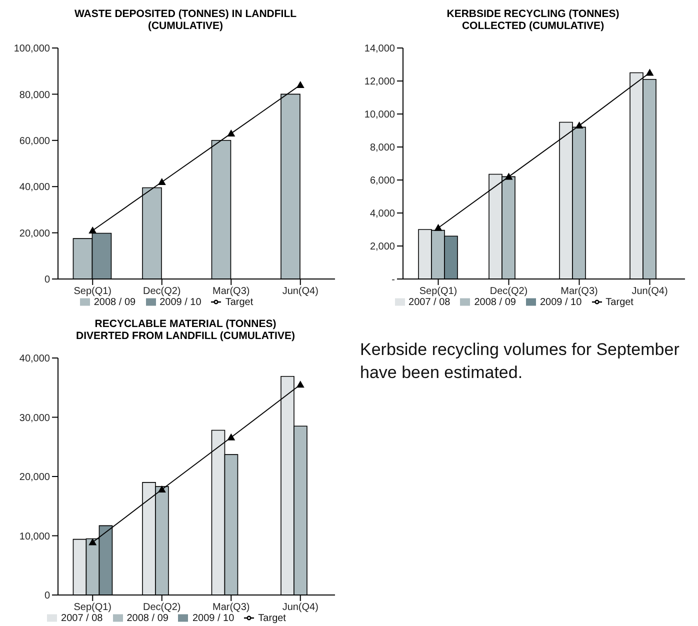 The image size is (698, 626). I want to click on y-tick-label: 2,000, so click(383, 247).